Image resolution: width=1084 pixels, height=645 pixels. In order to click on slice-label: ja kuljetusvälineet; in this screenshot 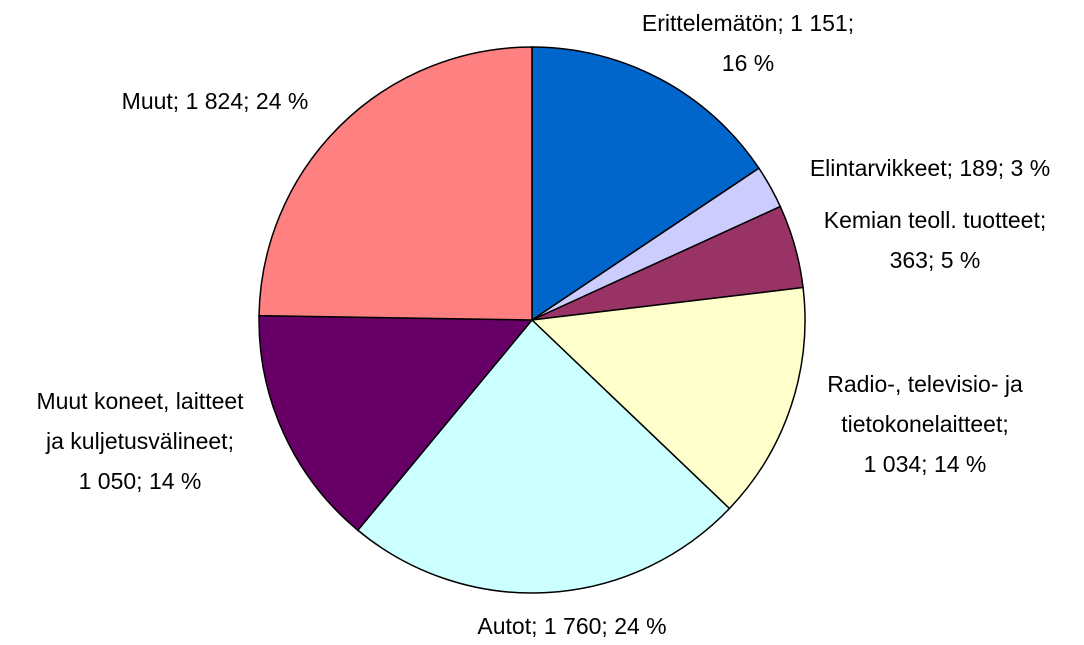, I will do `click(139, 441)`.